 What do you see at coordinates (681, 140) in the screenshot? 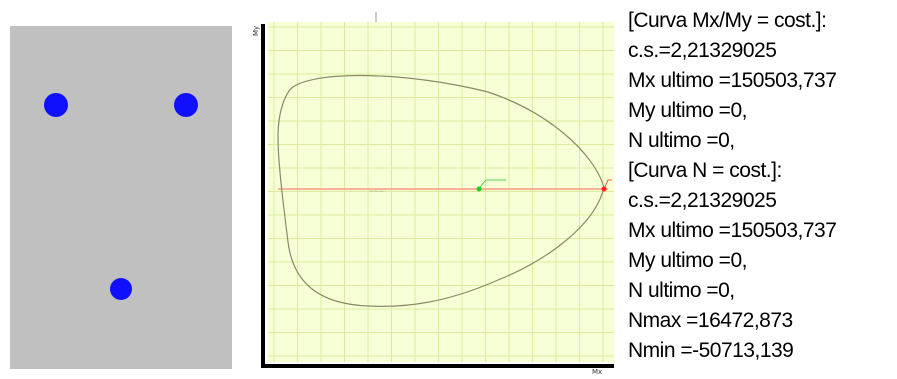
I see `result-line-n-ultimo-1: N ultimo =0,` at bounding box center [681, 140].